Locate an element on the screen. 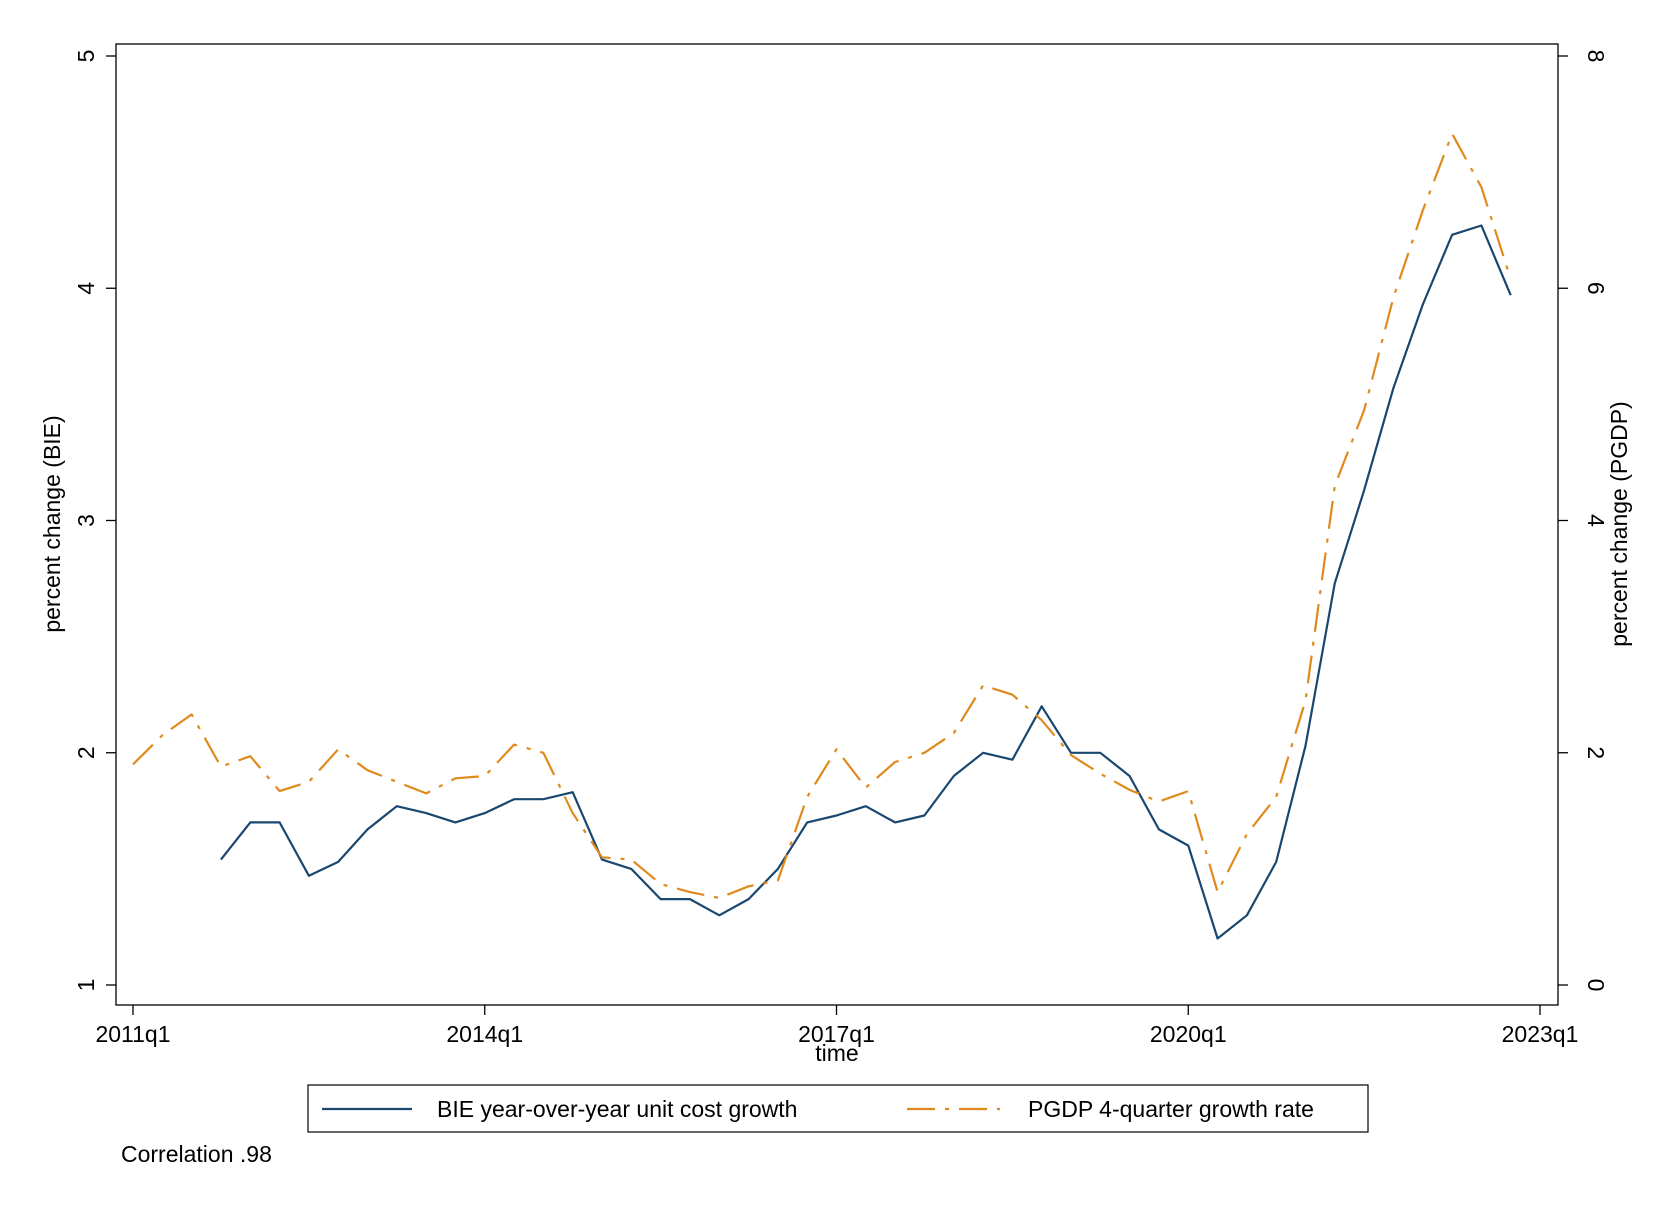 The image size is (1661, 1208). y-left-axis-label: percent change (BIE) is located at coordinates (52, 523).